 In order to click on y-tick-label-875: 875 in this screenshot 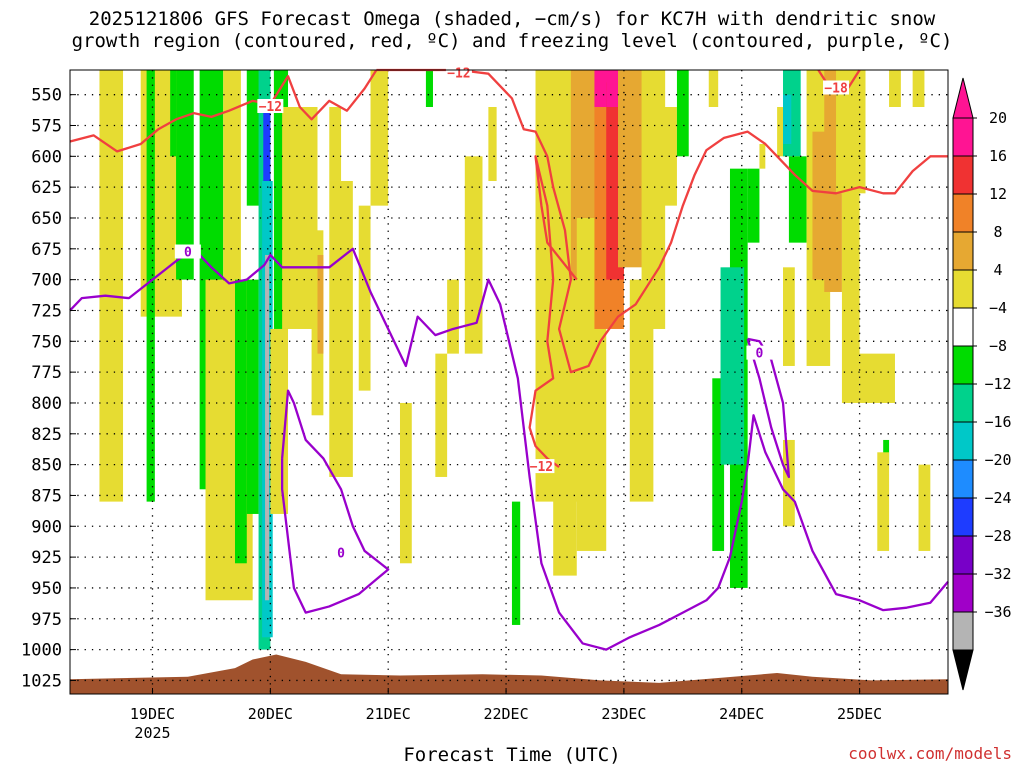, I will do `click(46, 496)`.